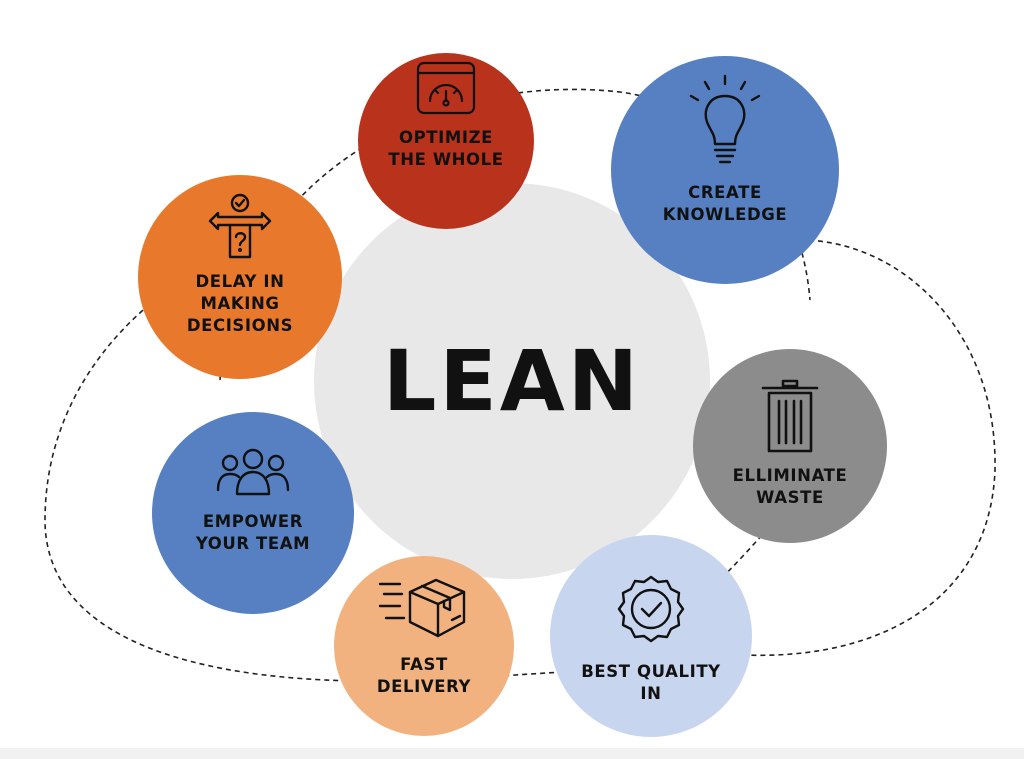 The width and height of the screenshot is (1024, 759). Describe the element at coordinates (446, 88) in the screenshot. I see `speedometer-icon` at that location.